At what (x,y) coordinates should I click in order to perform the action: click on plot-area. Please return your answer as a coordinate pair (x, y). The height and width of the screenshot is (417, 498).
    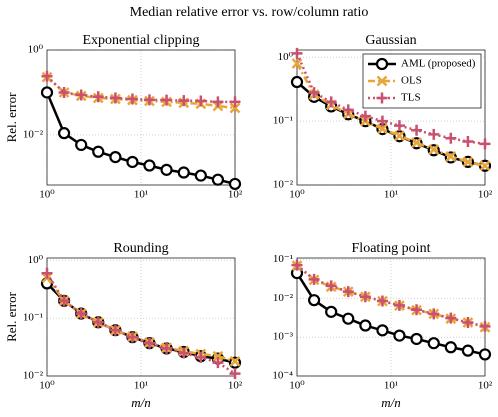
    Looking at the image, I should click on (391, 317).